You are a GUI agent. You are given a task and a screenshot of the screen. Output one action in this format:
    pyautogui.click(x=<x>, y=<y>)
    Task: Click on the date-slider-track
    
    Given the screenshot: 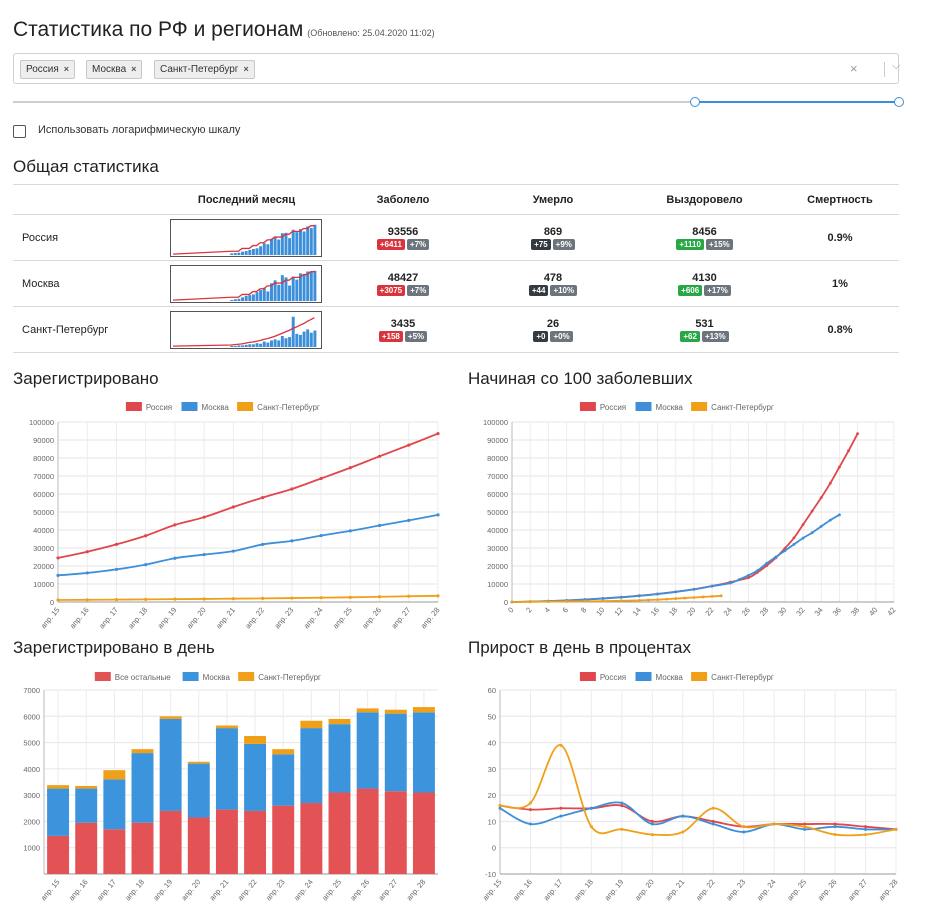 What is the action you would take?
    pyautogui.click(x=456, y=102)
    